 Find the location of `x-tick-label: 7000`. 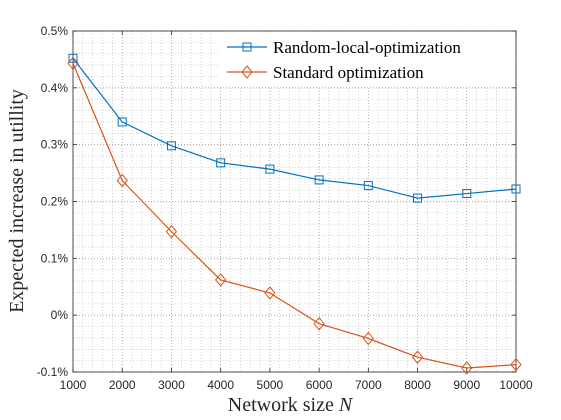

x-tick-label: 7000 is located at coordinates (368, 385).